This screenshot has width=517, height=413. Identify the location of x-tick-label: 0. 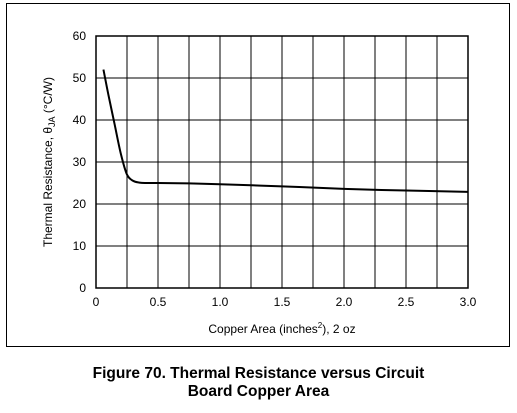
(96, 302).